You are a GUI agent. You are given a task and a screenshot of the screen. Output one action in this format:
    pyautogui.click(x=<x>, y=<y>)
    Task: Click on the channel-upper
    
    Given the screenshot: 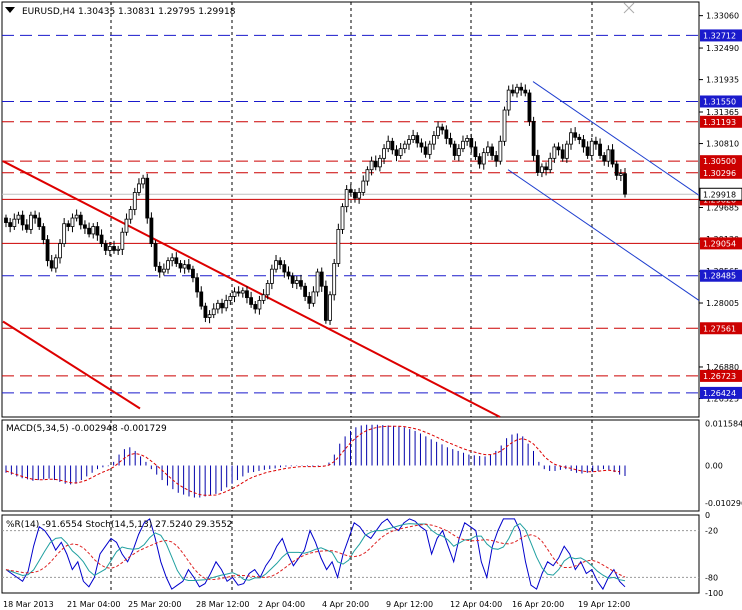 What is the action you would take?
    pyautogui.click(x=616, y=138)
    